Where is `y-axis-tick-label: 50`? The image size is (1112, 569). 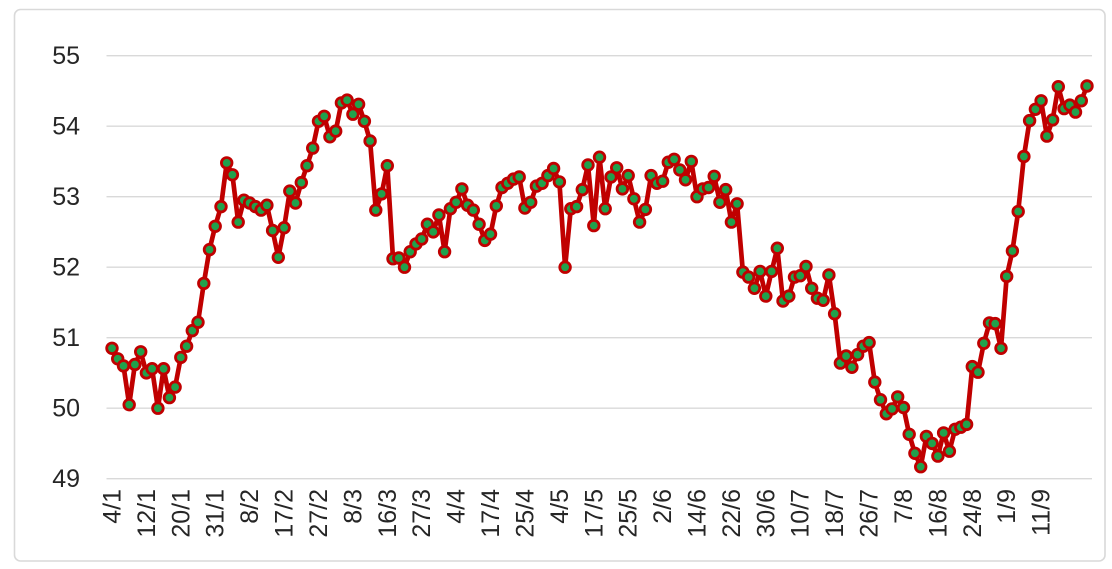 y-axis-tick-label: 50 is located at coordinates (66, 409).